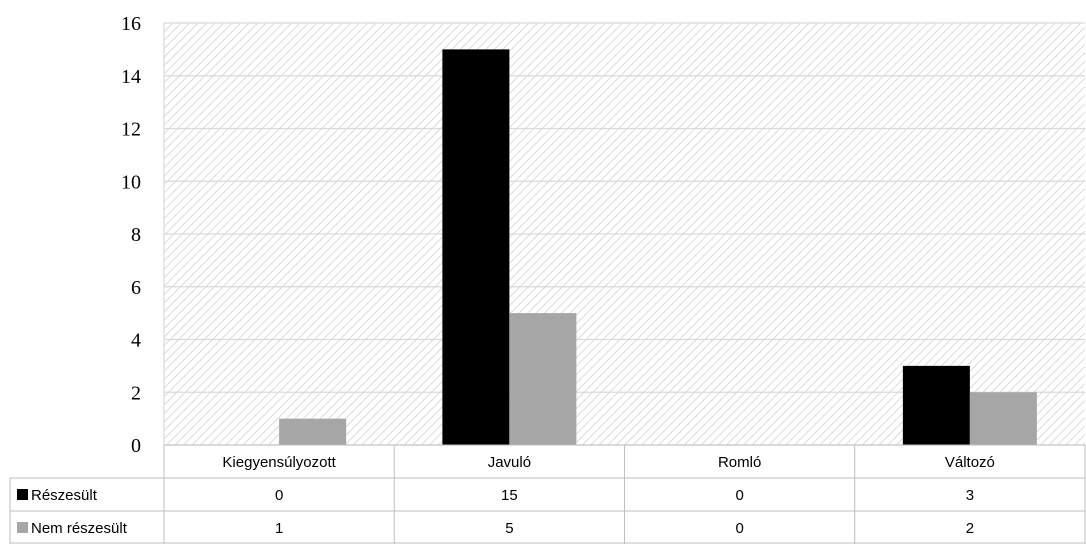 The height and width of the screenshot is (544, 1086). Describe the element at coordinates (970, 462) in the screenshot. I see `category-label: Változó` at that location.